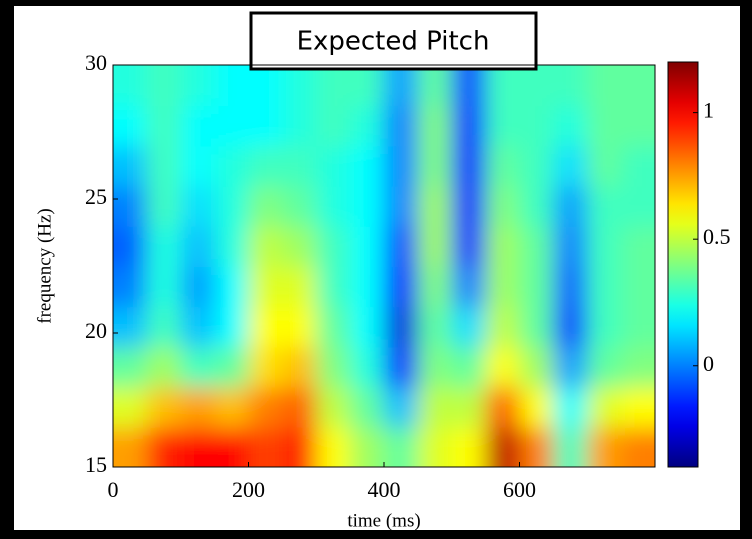 This screenshot has height=539, width=752. What do you see at coordinates (384, 489) in the screenshot?
I see `x-tick-label: 400` at bounding box center [384, 489].